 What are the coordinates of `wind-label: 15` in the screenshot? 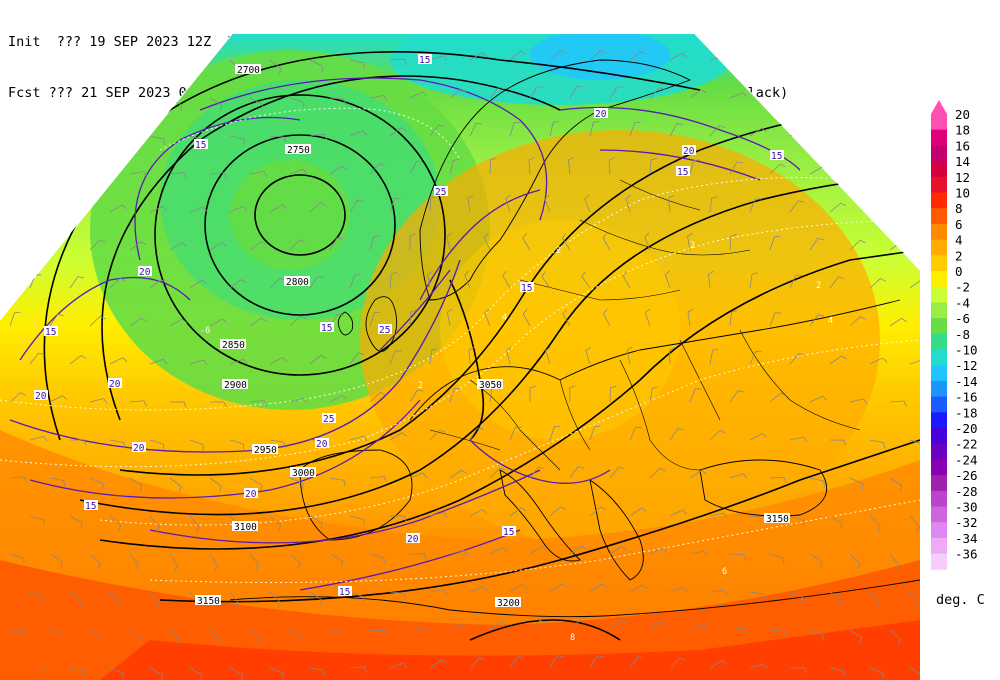 It's located at (345, 592).